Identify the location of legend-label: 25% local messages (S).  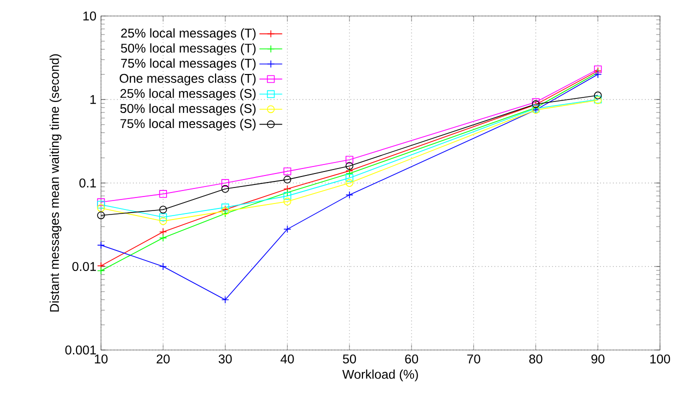
(188, 94).